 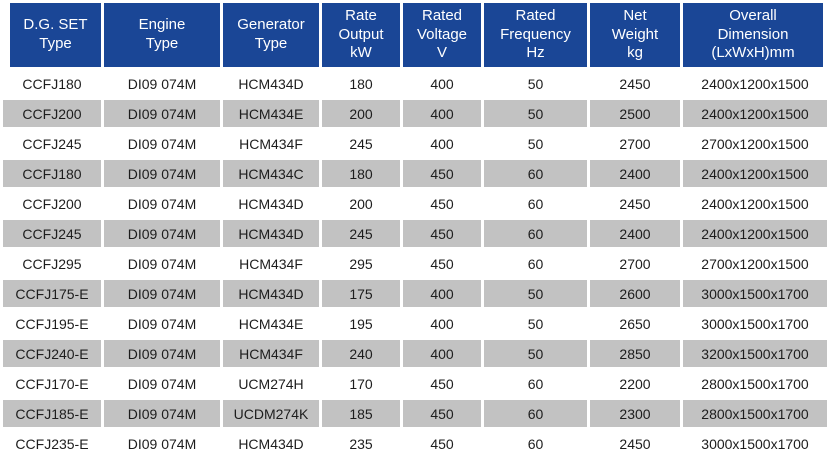 I want to click on column-header-generator-type: Generator Type, so click(x=271, y=35).